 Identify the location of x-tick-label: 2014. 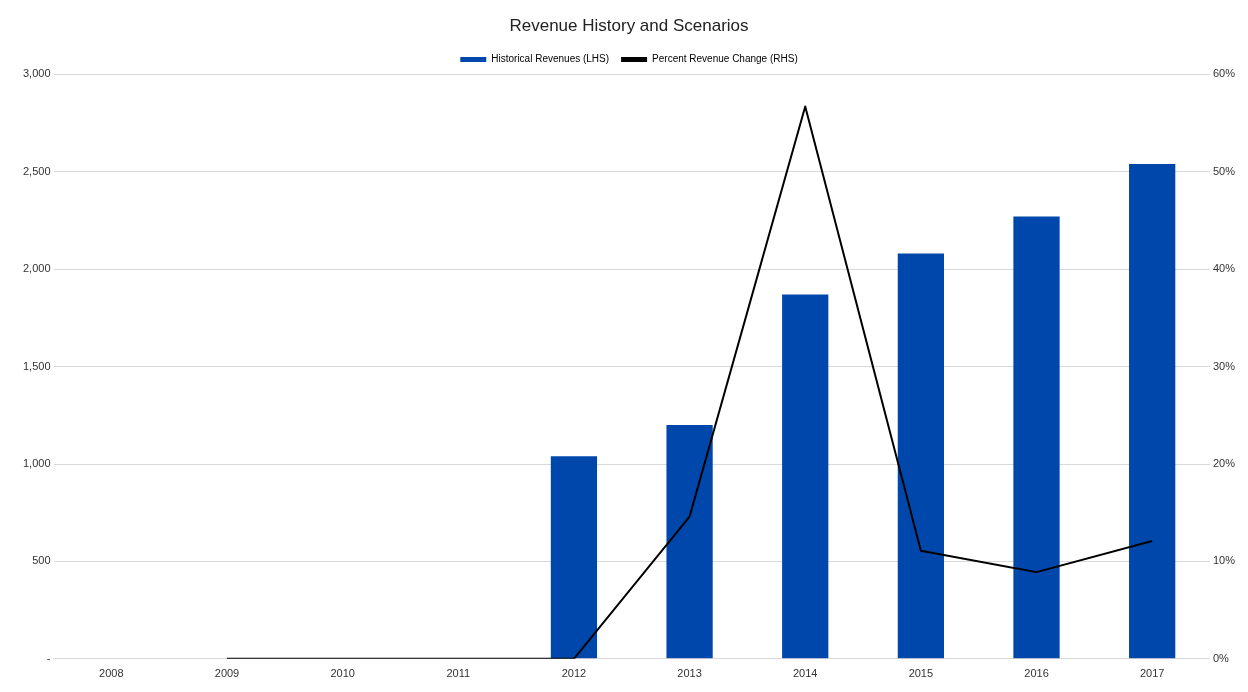
(805, 673).